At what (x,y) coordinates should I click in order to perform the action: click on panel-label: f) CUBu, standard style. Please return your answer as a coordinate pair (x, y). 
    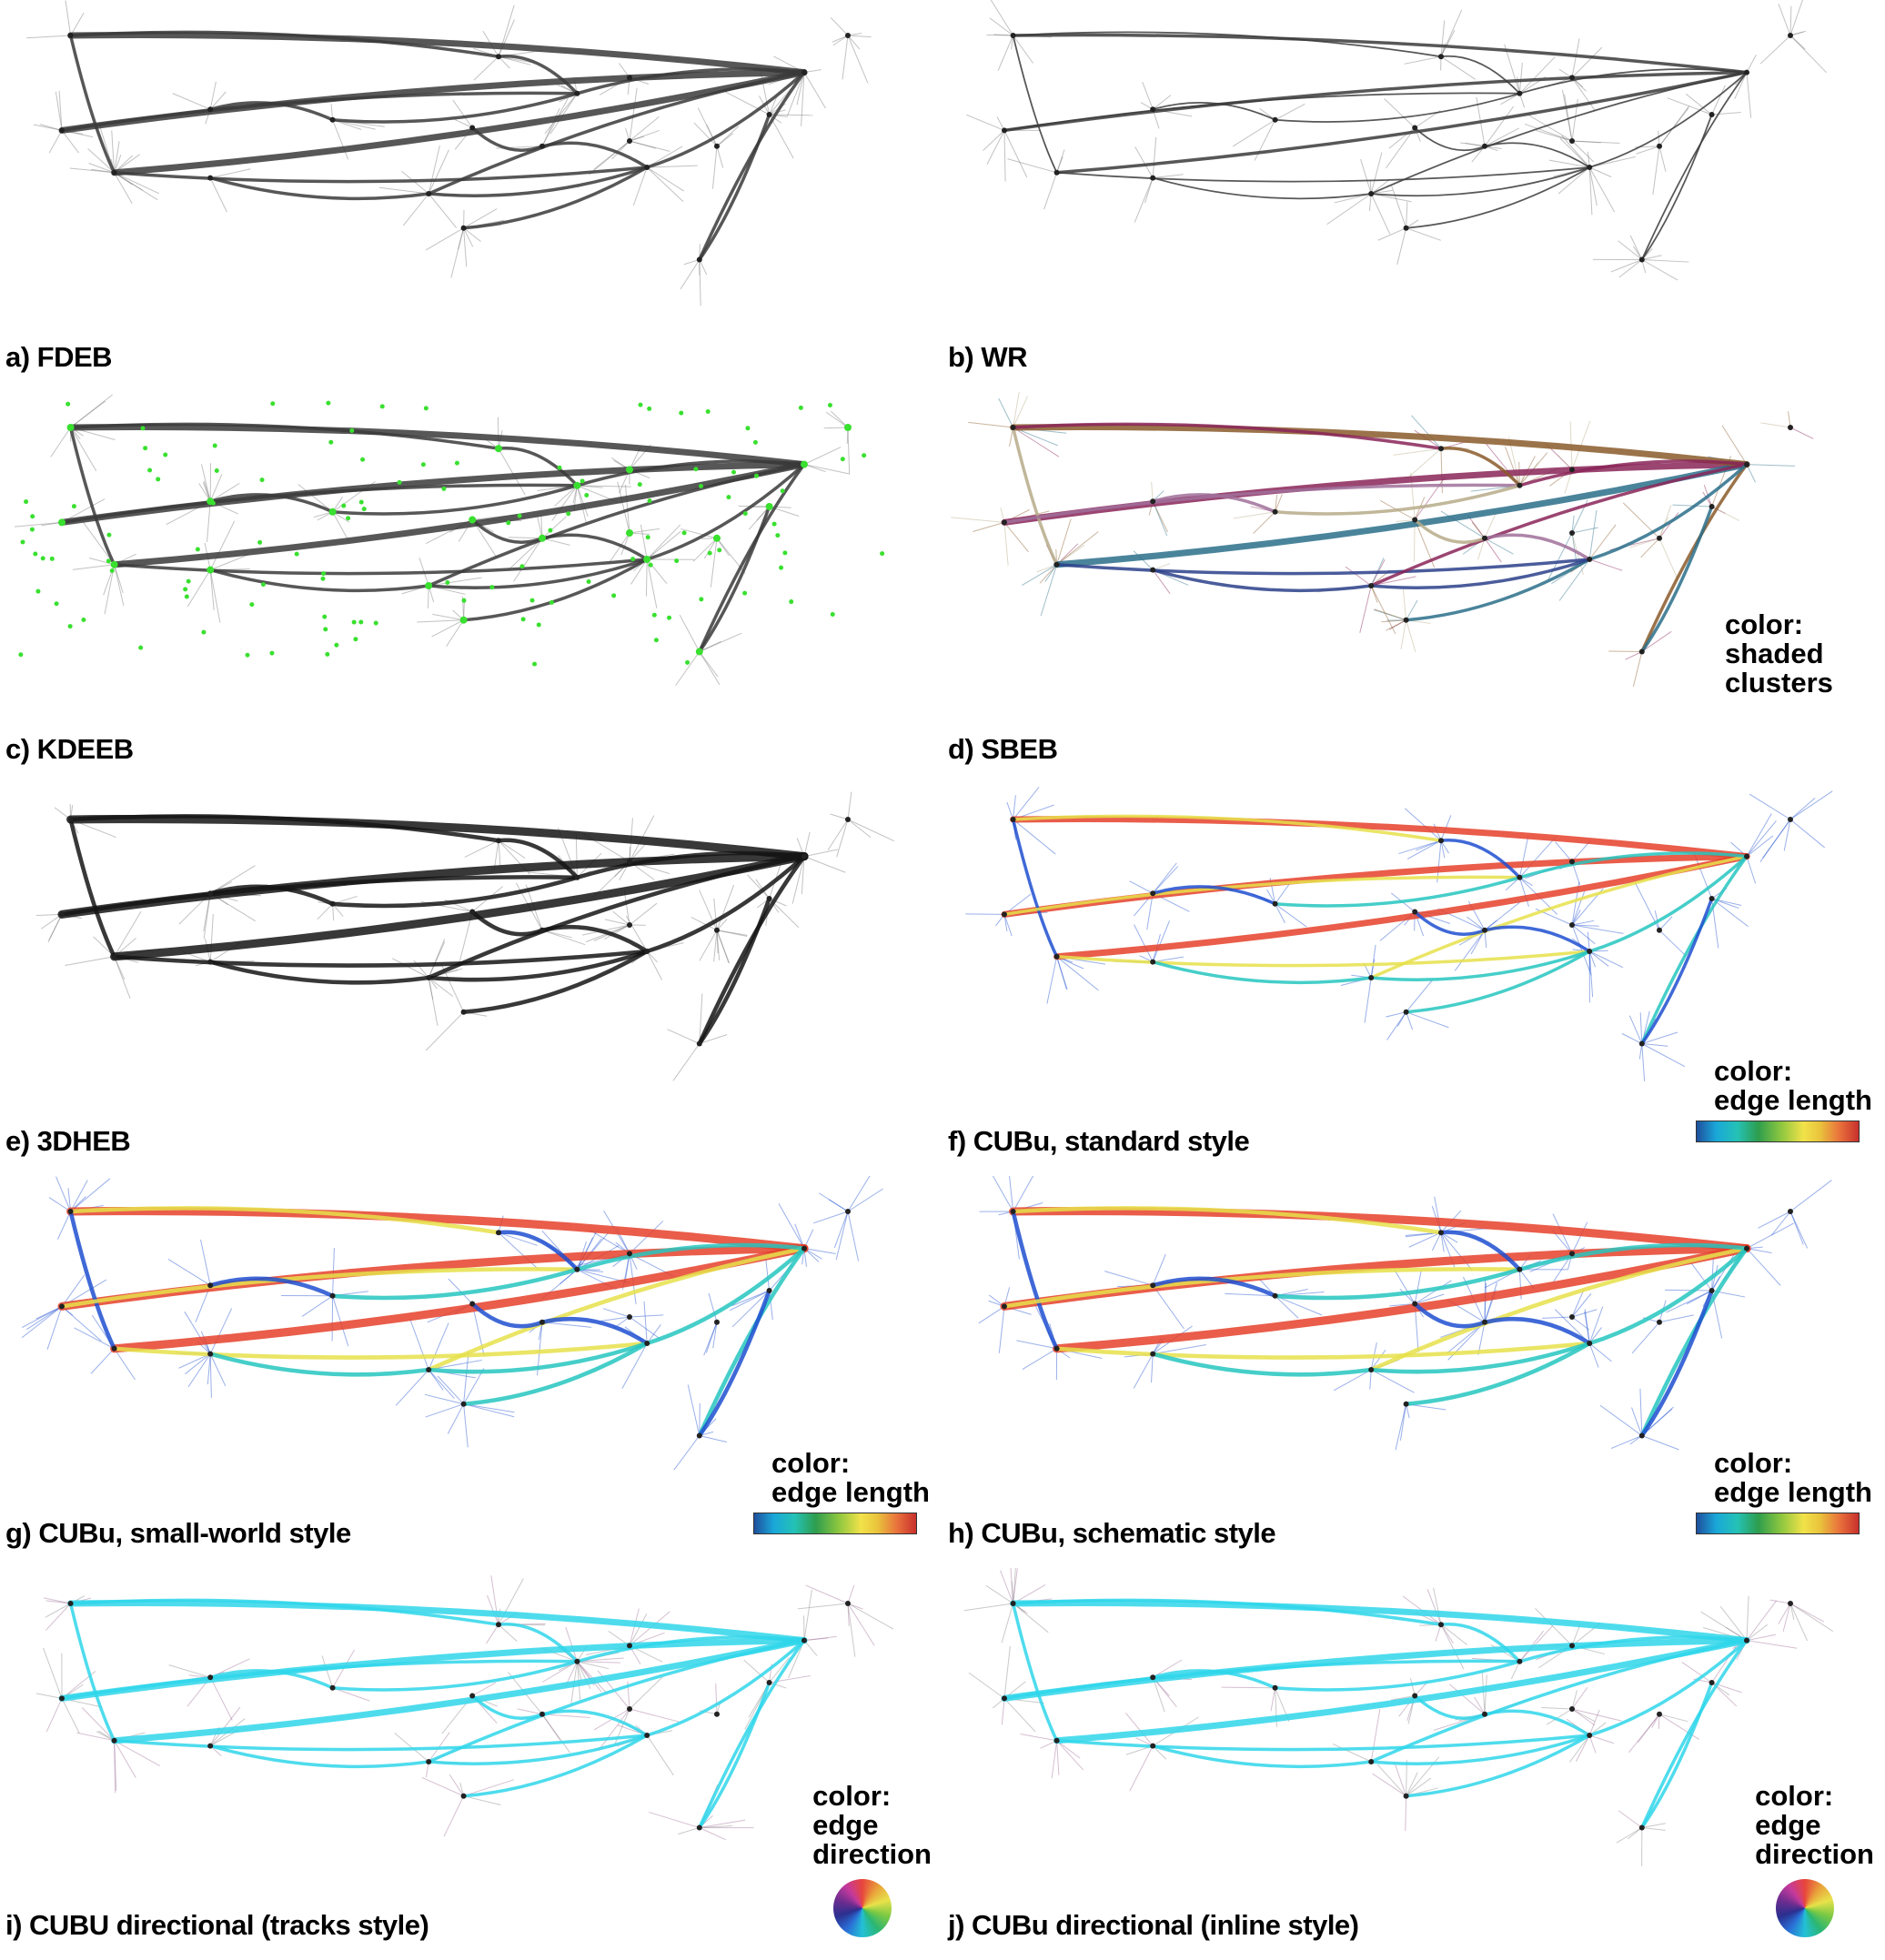
    Looking at the image, I should click on (1099, 1141).